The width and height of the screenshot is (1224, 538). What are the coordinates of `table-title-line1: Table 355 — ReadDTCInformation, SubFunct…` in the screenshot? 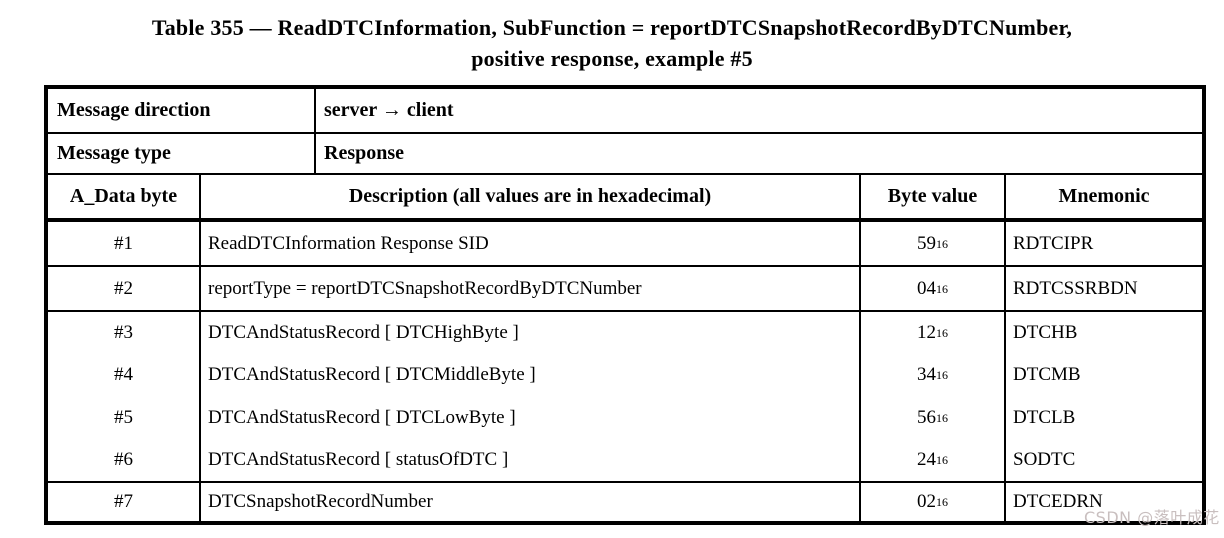 It's located at (612, 27).